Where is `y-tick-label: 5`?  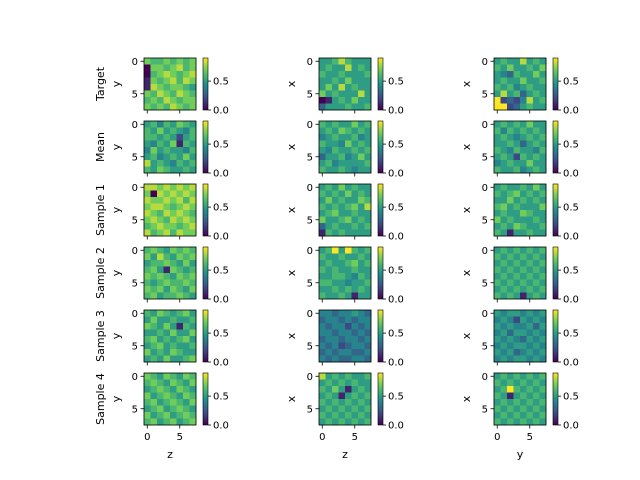 y-tick-label: 5 is located at coordinates (135, 220).